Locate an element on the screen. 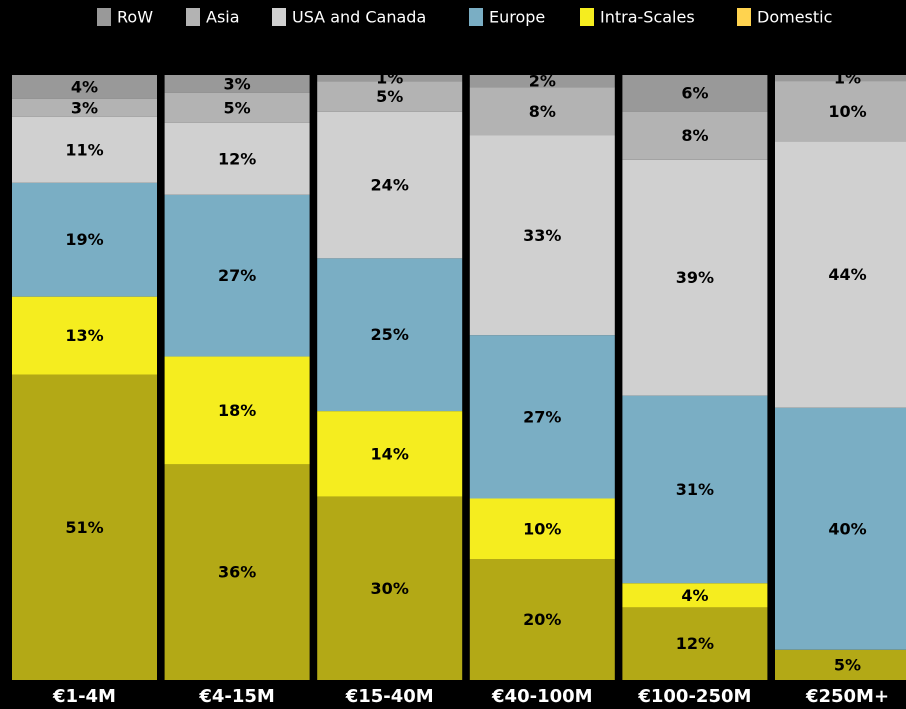 This screenshot has height=709, width=906. segment-label: 44% is located at coordinates (847, 274).